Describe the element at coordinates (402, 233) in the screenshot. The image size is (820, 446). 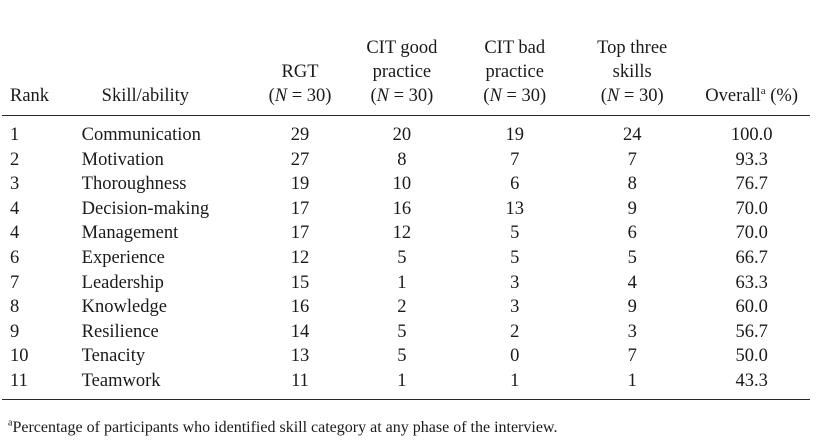
I see `cell-cit-good: 12` at that location.